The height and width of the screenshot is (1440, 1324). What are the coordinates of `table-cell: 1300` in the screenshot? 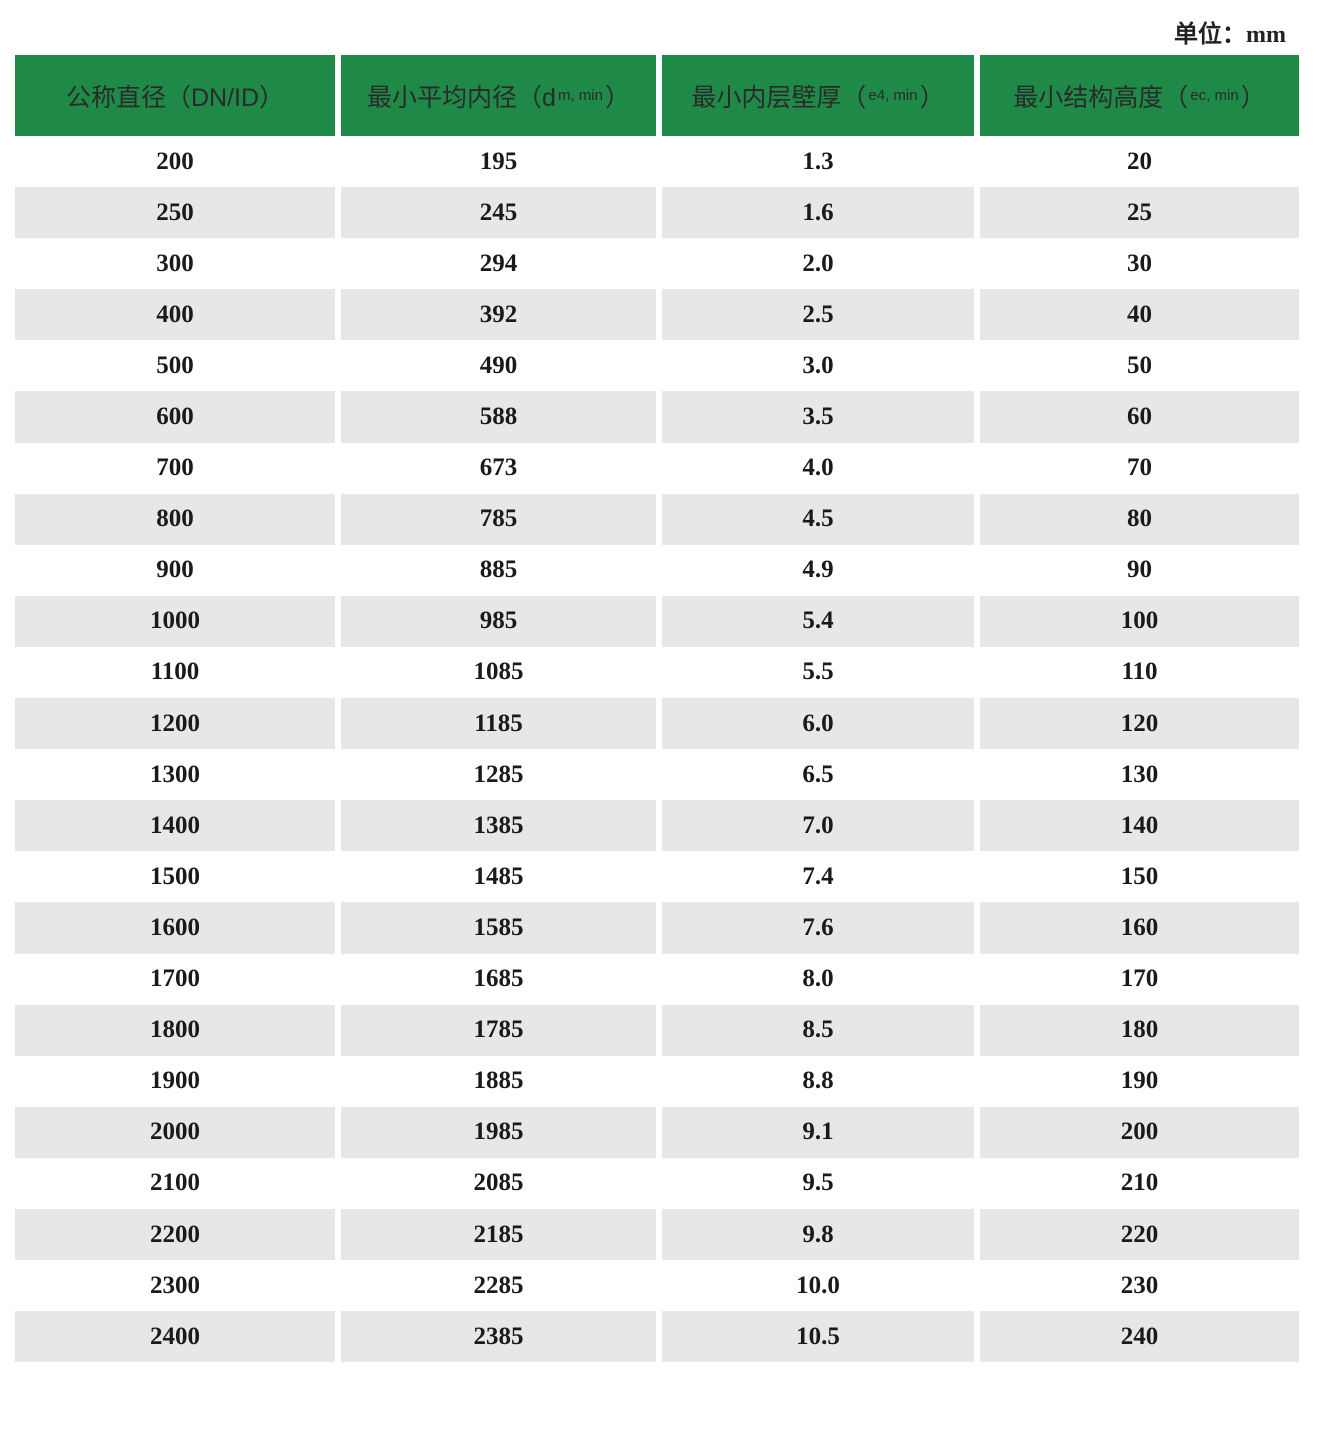 It's located at (178, 775).